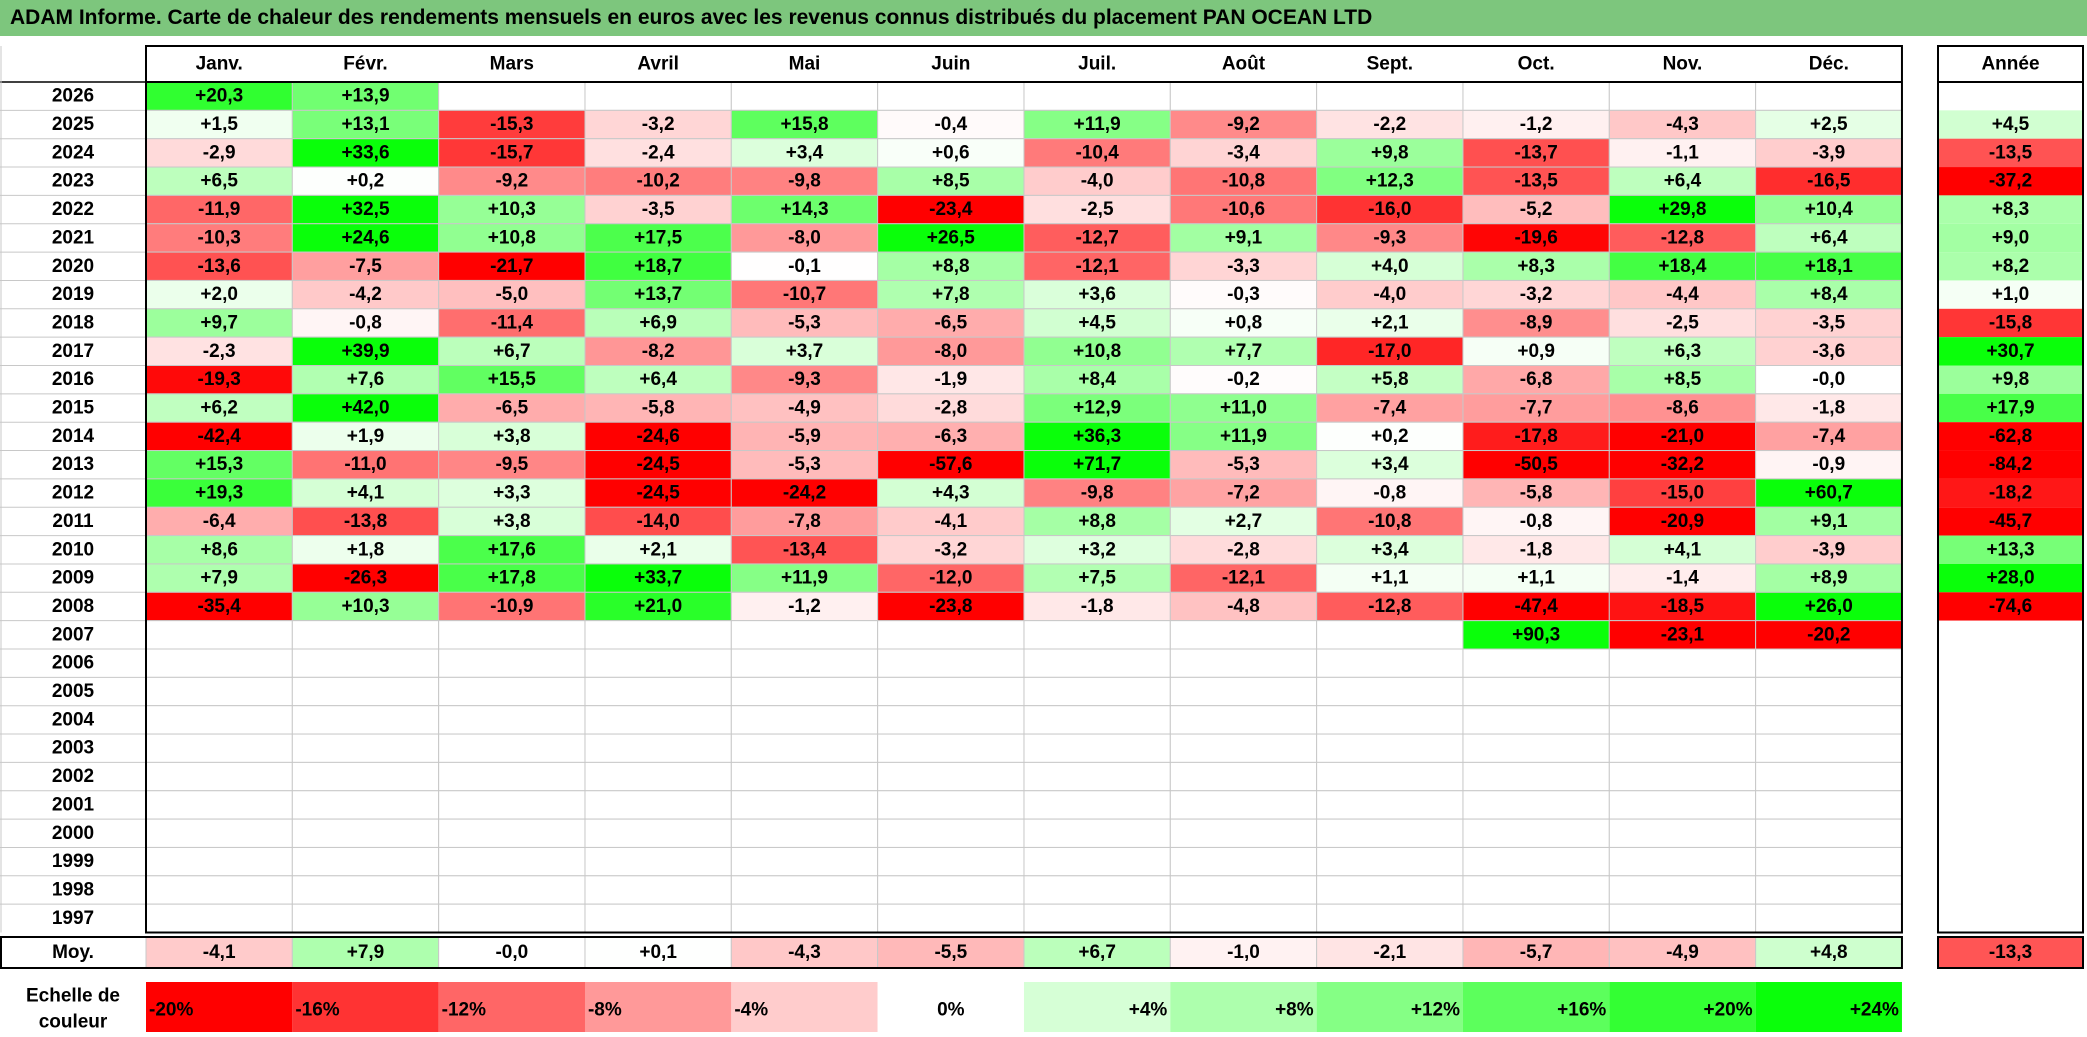 The width and height of the screenshot is (2087, 1037). I want to click on average-annual-border, so click(2010, 952).